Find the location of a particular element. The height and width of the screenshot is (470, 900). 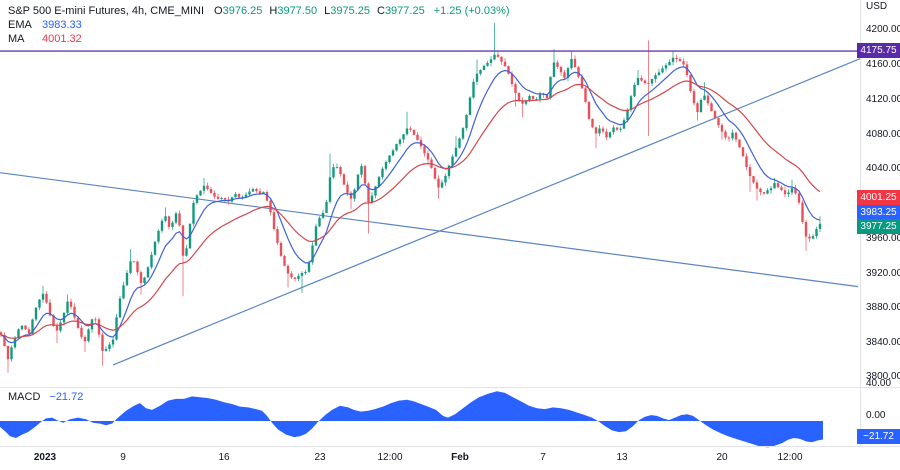

price-tick-label: 3840.00 is located at coordinates (883, 342).